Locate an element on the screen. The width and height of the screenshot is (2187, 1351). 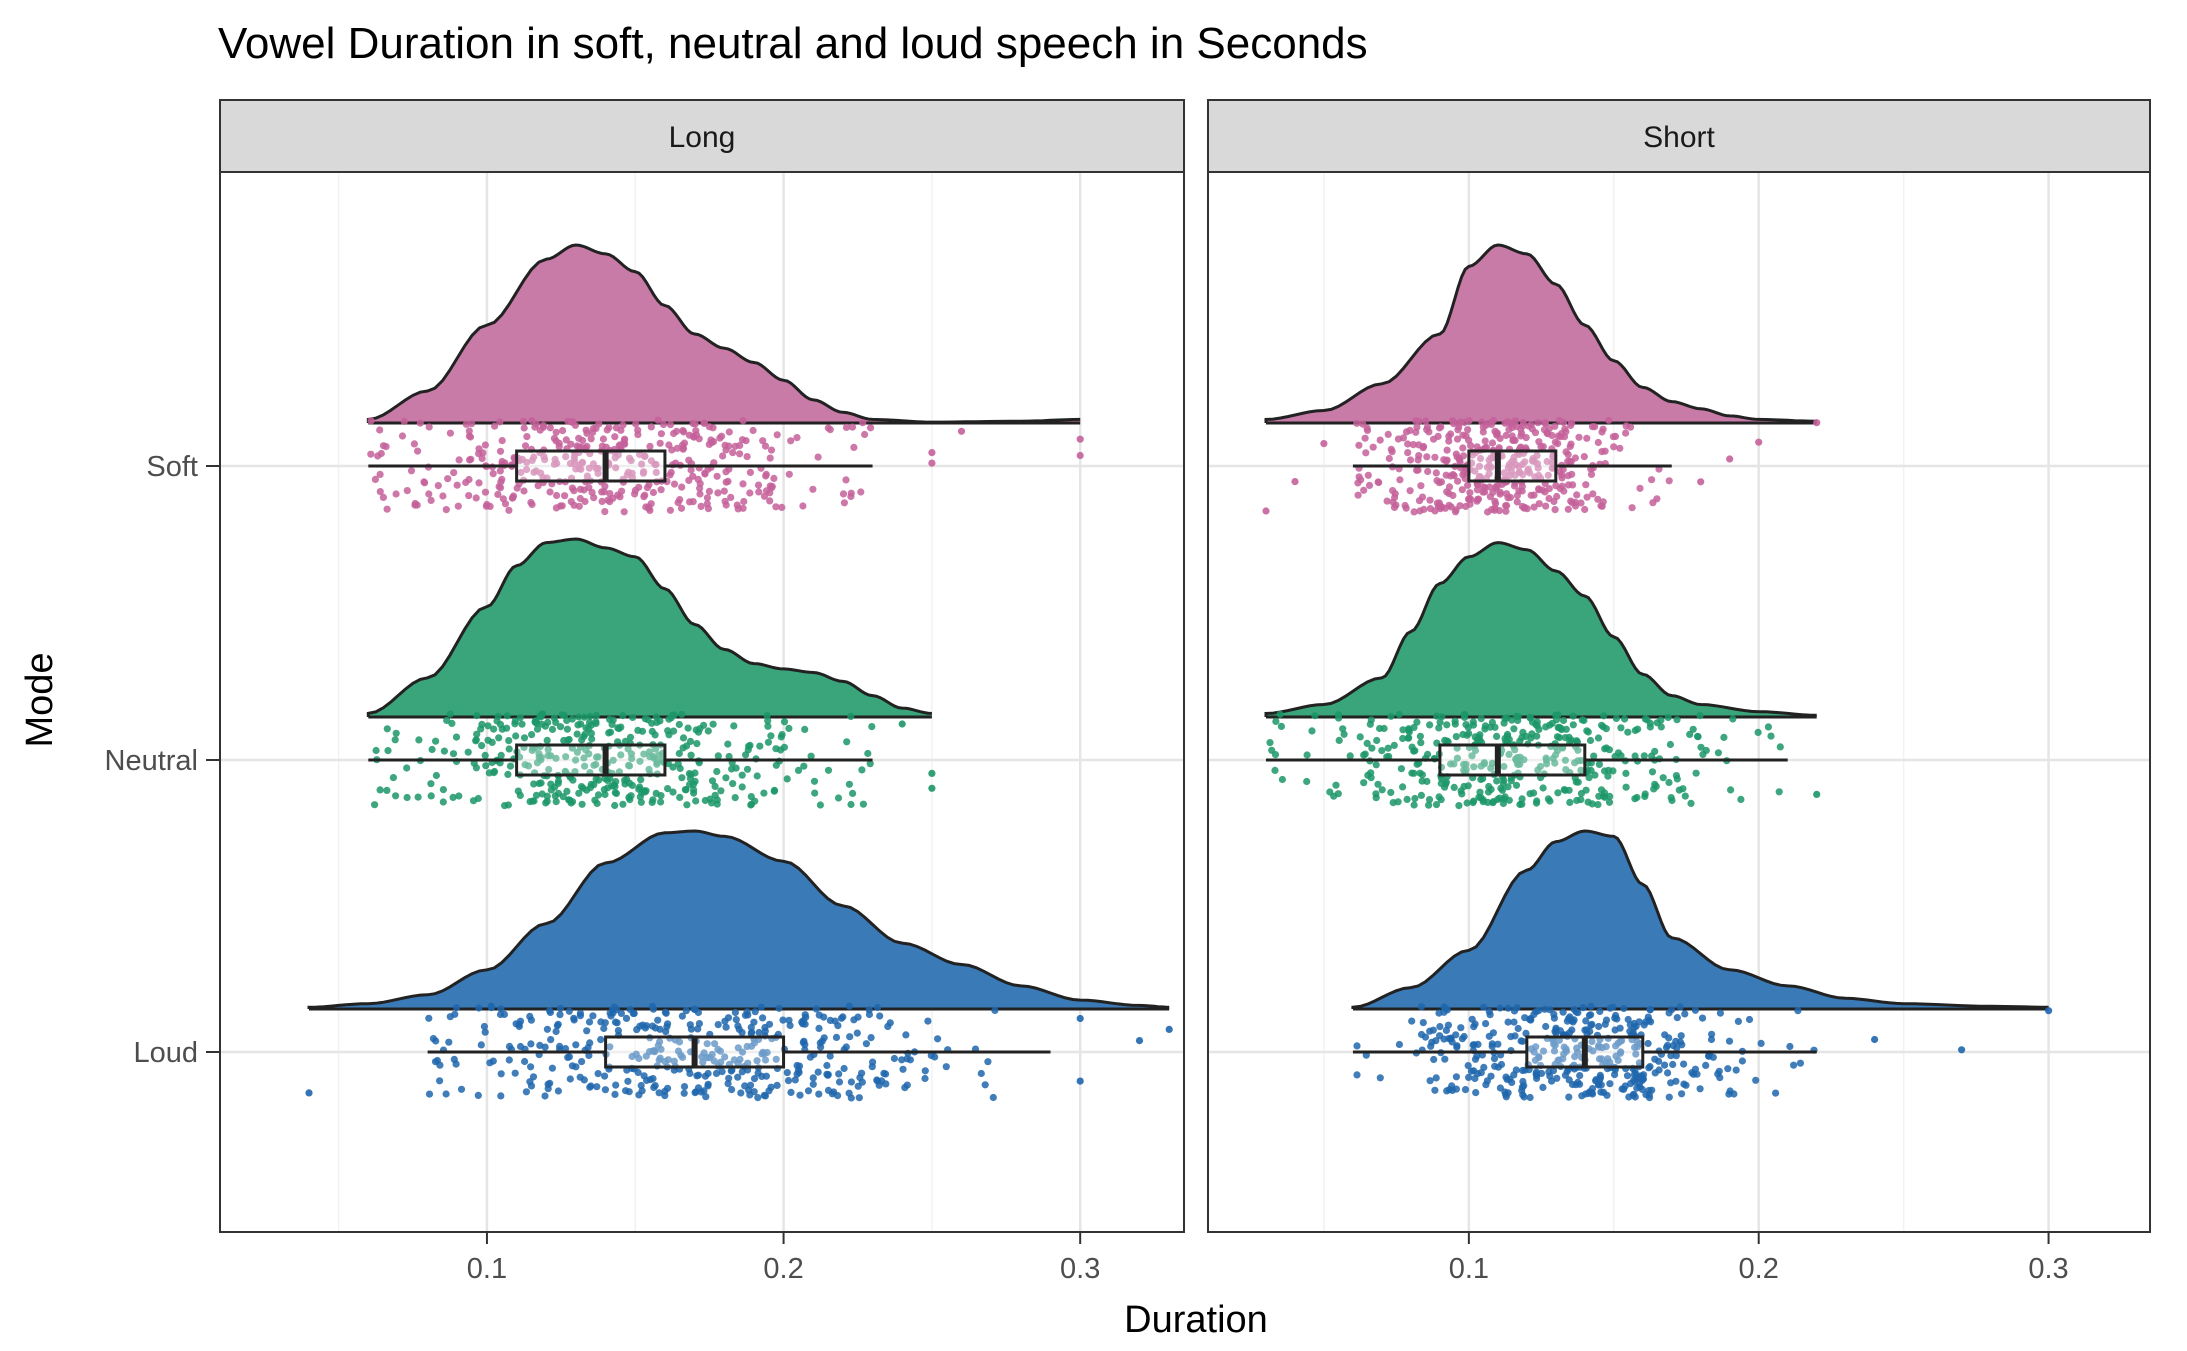
density-outline-neutral is located at coordinates (649, 627).